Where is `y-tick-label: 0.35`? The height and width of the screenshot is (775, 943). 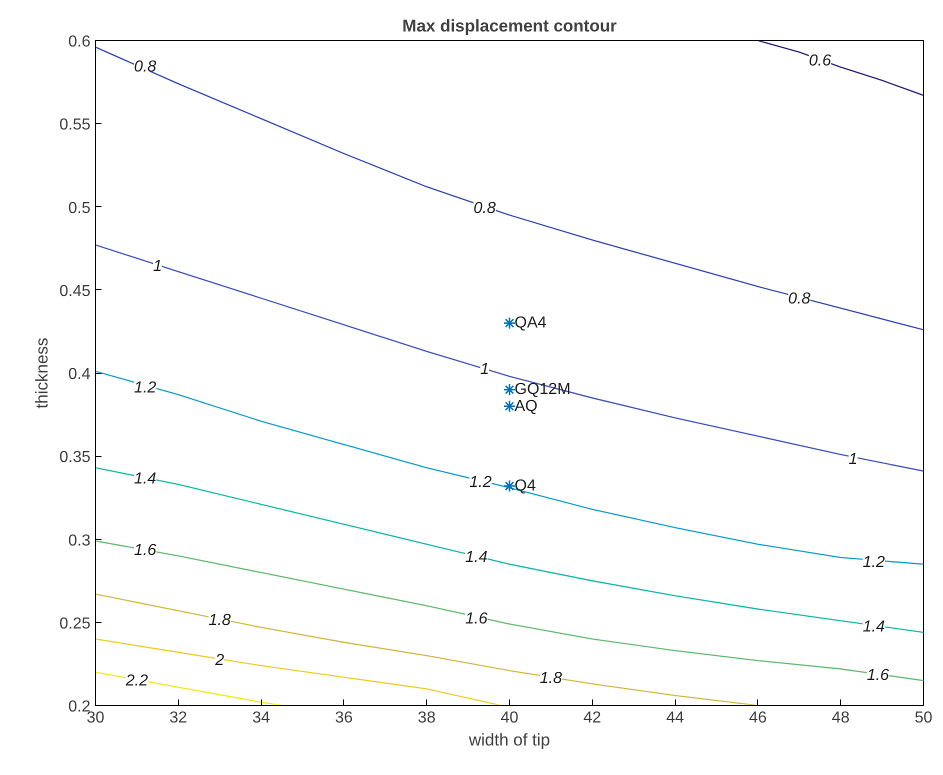 y-tick-label: 0.35 is located at coordinates (75, 457).